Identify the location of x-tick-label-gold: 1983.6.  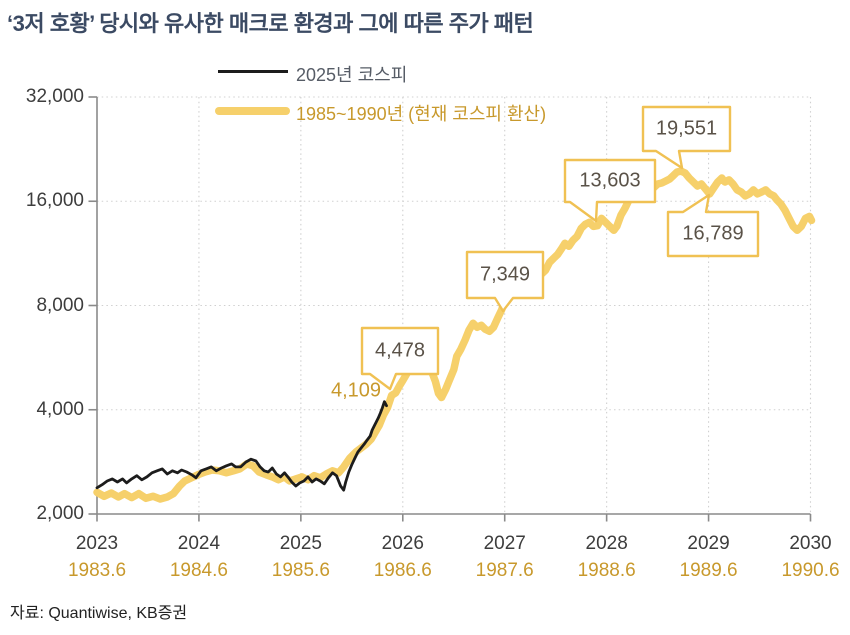
(97, 570).